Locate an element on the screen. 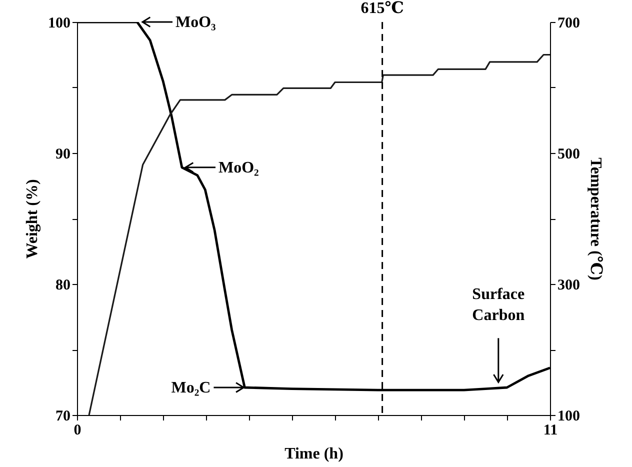 The height and width of the screenshot is (467, 632). y-tick-label: 70 is located at coordinates (63, 416).